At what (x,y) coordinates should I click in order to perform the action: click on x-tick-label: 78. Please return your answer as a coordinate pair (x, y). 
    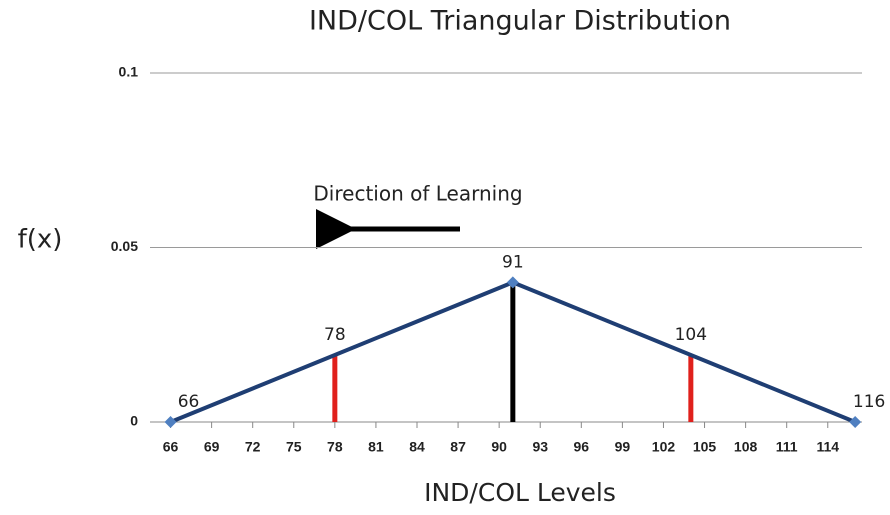
    Looking at the image, I should click on (335, 447).